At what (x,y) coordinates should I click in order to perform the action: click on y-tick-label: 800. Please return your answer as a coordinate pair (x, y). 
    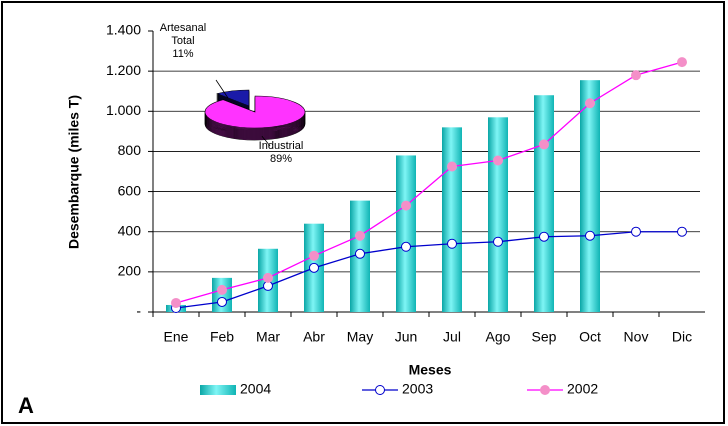
    Looking at the image, I should click on (130, 150).